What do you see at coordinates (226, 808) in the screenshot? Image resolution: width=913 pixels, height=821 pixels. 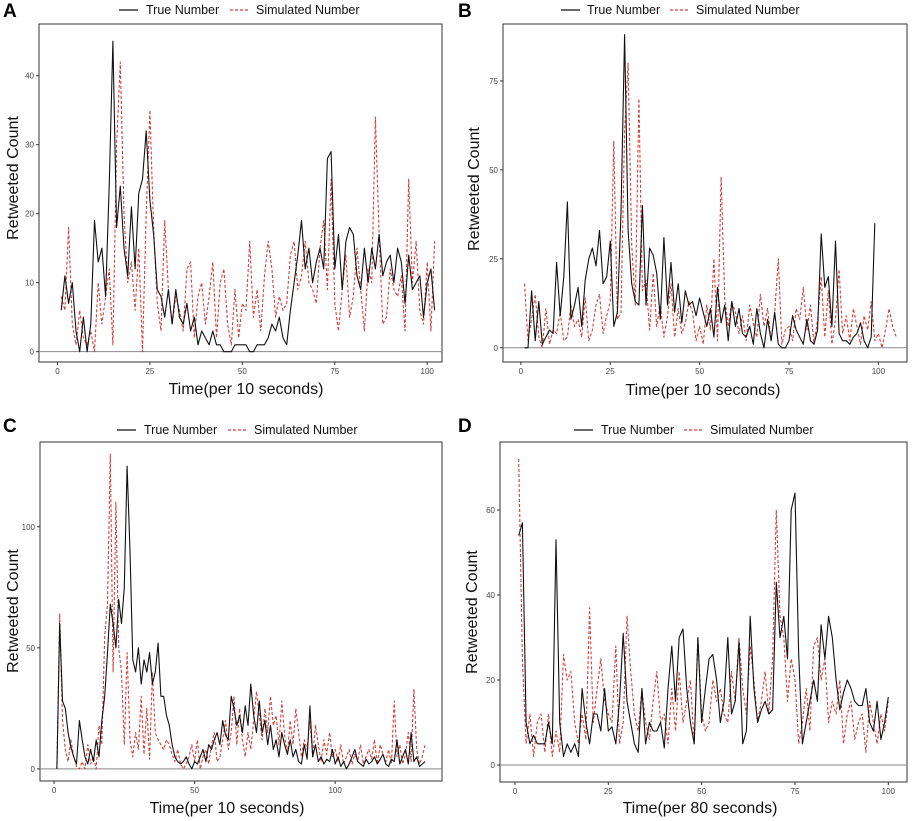 I see `x-axis-title-c: Time(per 10 seconds)` at bounding box center [226, 808].